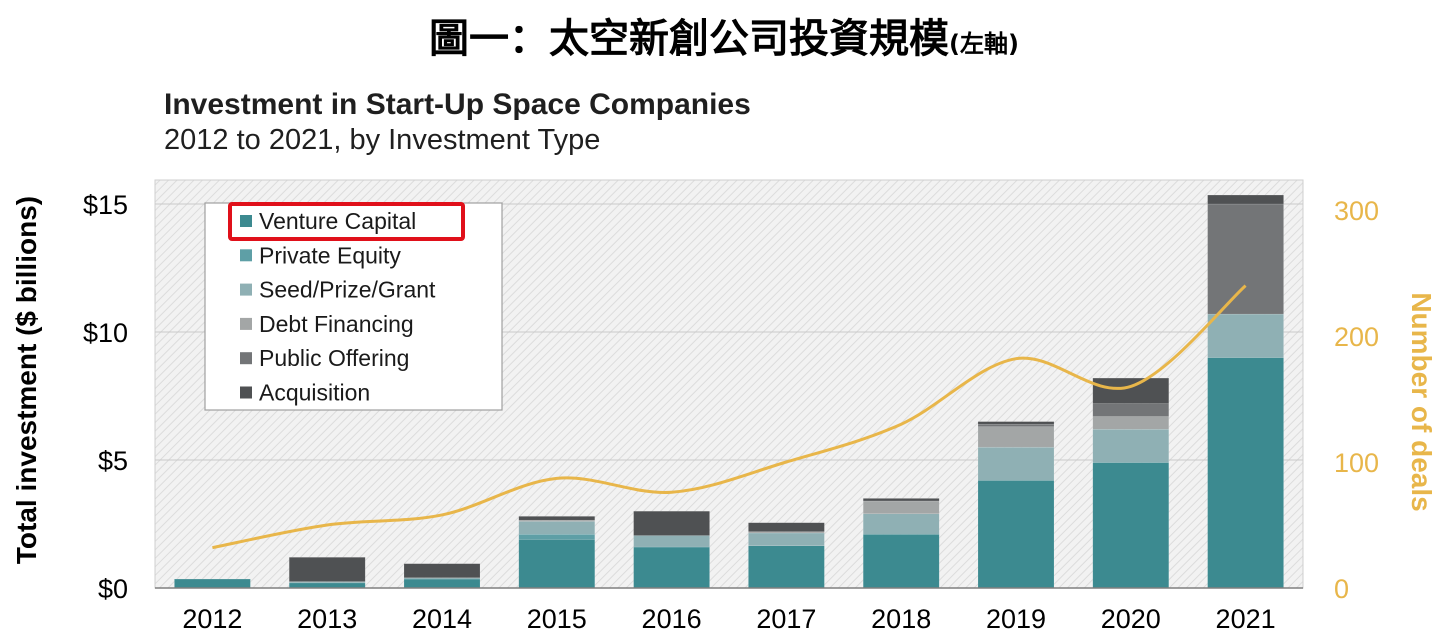  Describe the element at coordinates (382, 140) in the screenshot. I see `chart-subtitle: 2012 to 2021, by Investment Type` at that location.